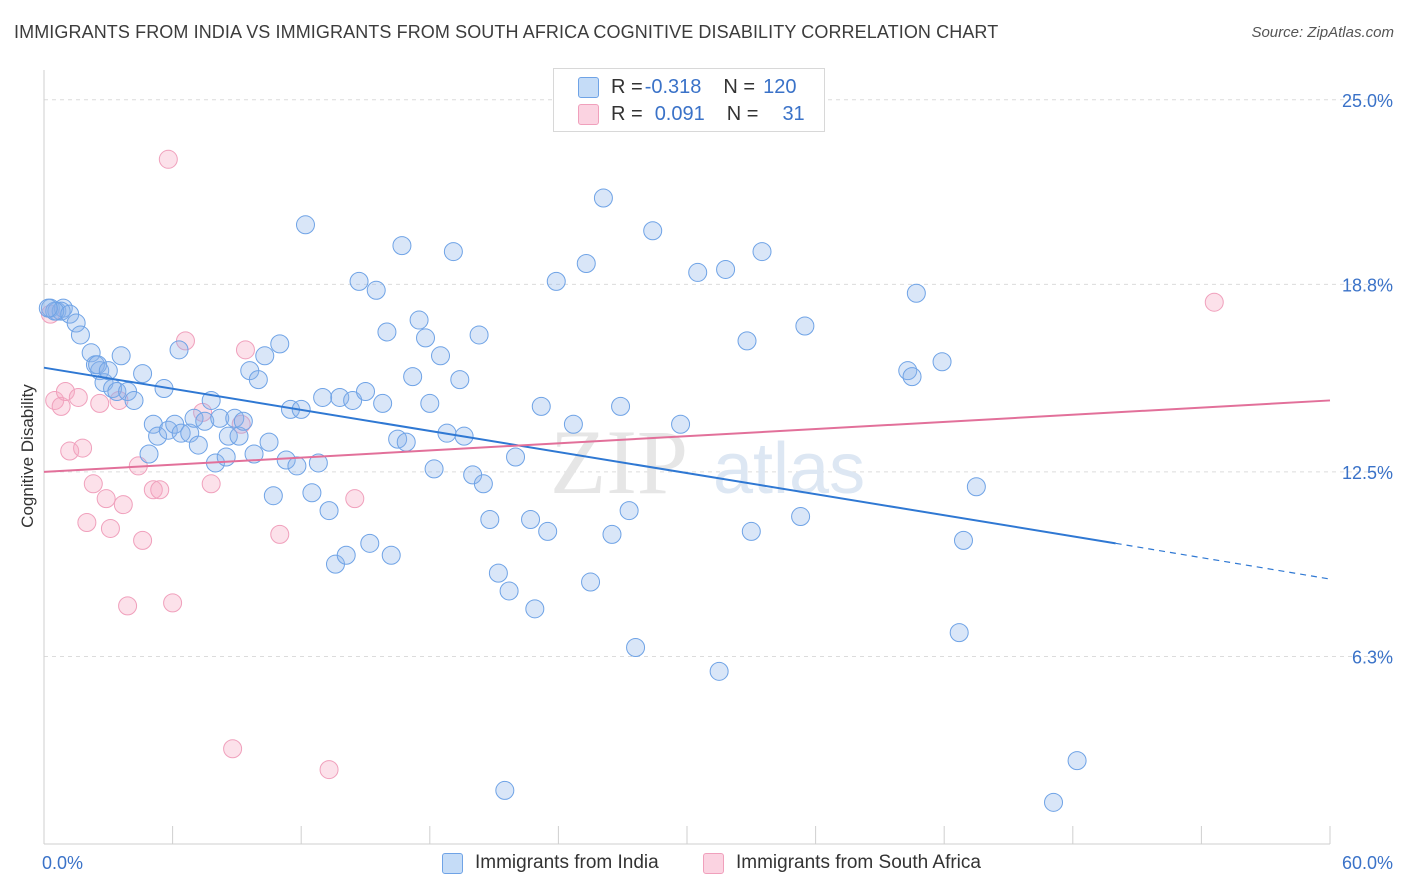 The height and width of the screenshot is (892, 1406). Describe the element at coordinates (1223, 561) in the screenshot. I see `india-trend-extension` at that location.